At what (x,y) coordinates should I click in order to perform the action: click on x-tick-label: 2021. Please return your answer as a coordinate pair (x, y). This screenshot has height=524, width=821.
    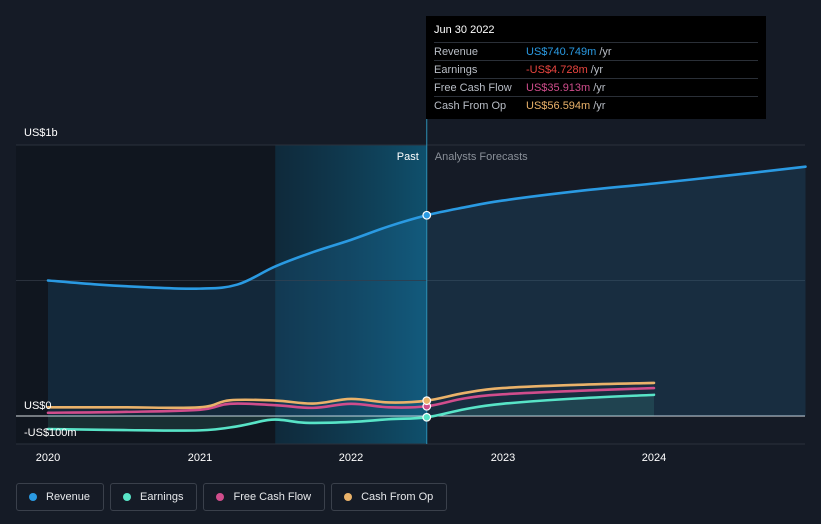
    Looking at the image, I should click on (200, 458).